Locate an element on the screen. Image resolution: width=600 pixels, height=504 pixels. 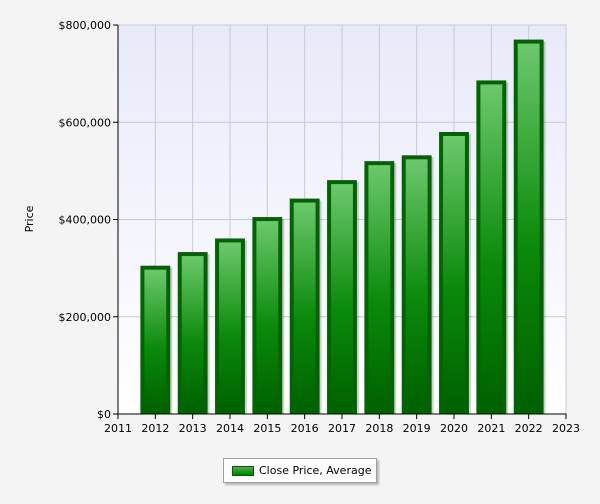
x-tick-label: 2015 is located at coordinates (267, 428).